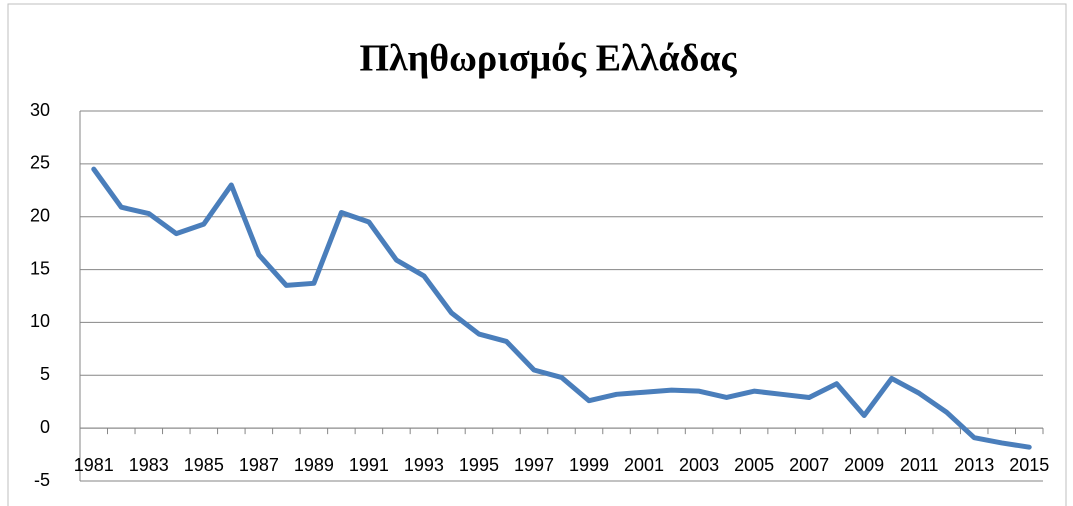  Describe the element at coordinates (864, 465) in the screenshot. I see `x-tick-label: 2009` at that location.